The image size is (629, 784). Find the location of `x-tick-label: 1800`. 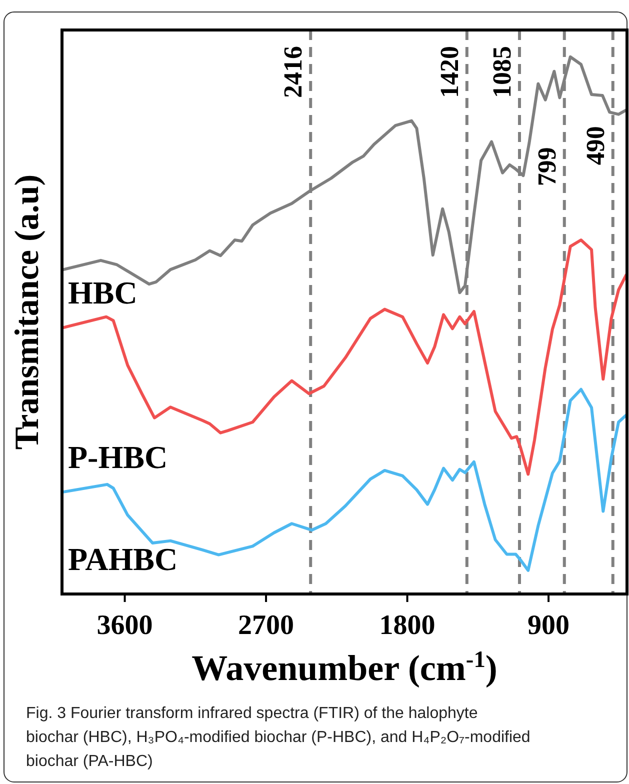

x-tick-label: 1800 is located at coordinates (407, 625).